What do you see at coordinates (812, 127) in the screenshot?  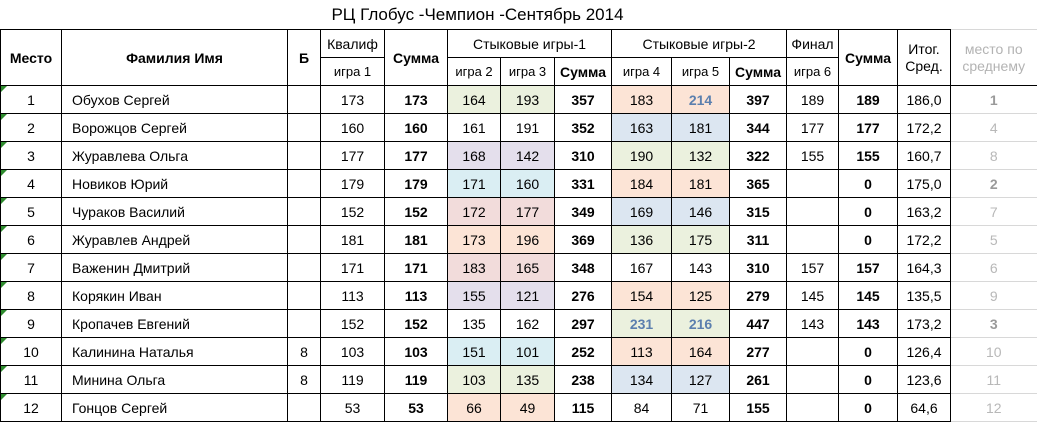 I see `cell-game6: 177` at bounding box center [812, 127].